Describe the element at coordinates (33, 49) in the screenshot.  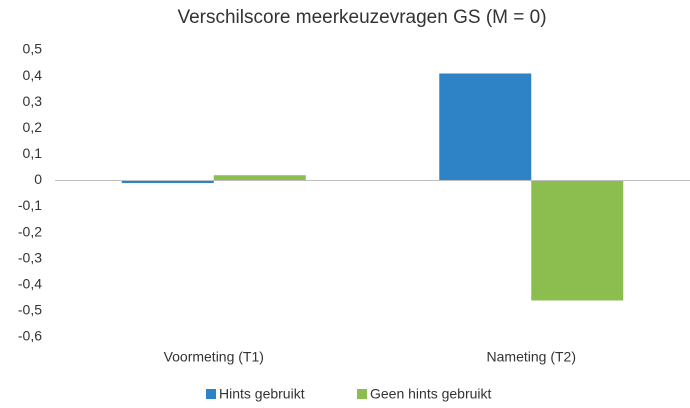
I see `y-tick-label: 0,5` at that location.